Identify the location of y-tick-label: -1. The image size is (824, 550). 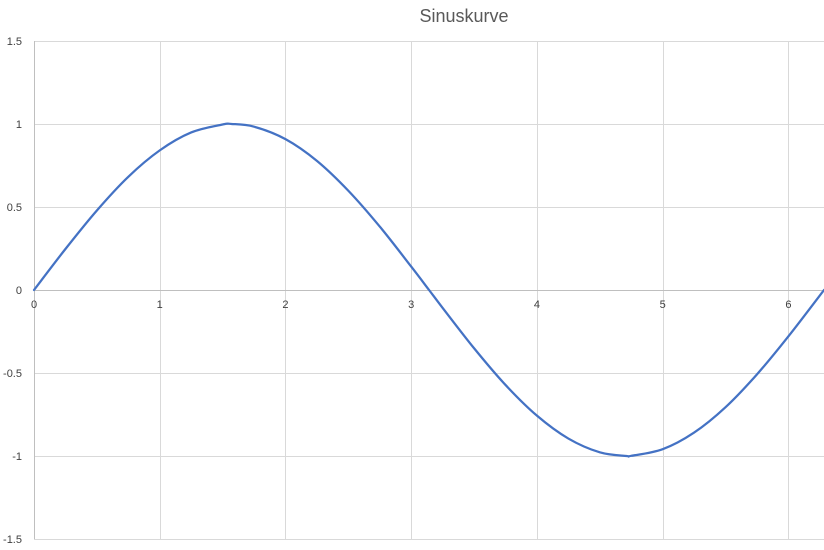
(17, 457).